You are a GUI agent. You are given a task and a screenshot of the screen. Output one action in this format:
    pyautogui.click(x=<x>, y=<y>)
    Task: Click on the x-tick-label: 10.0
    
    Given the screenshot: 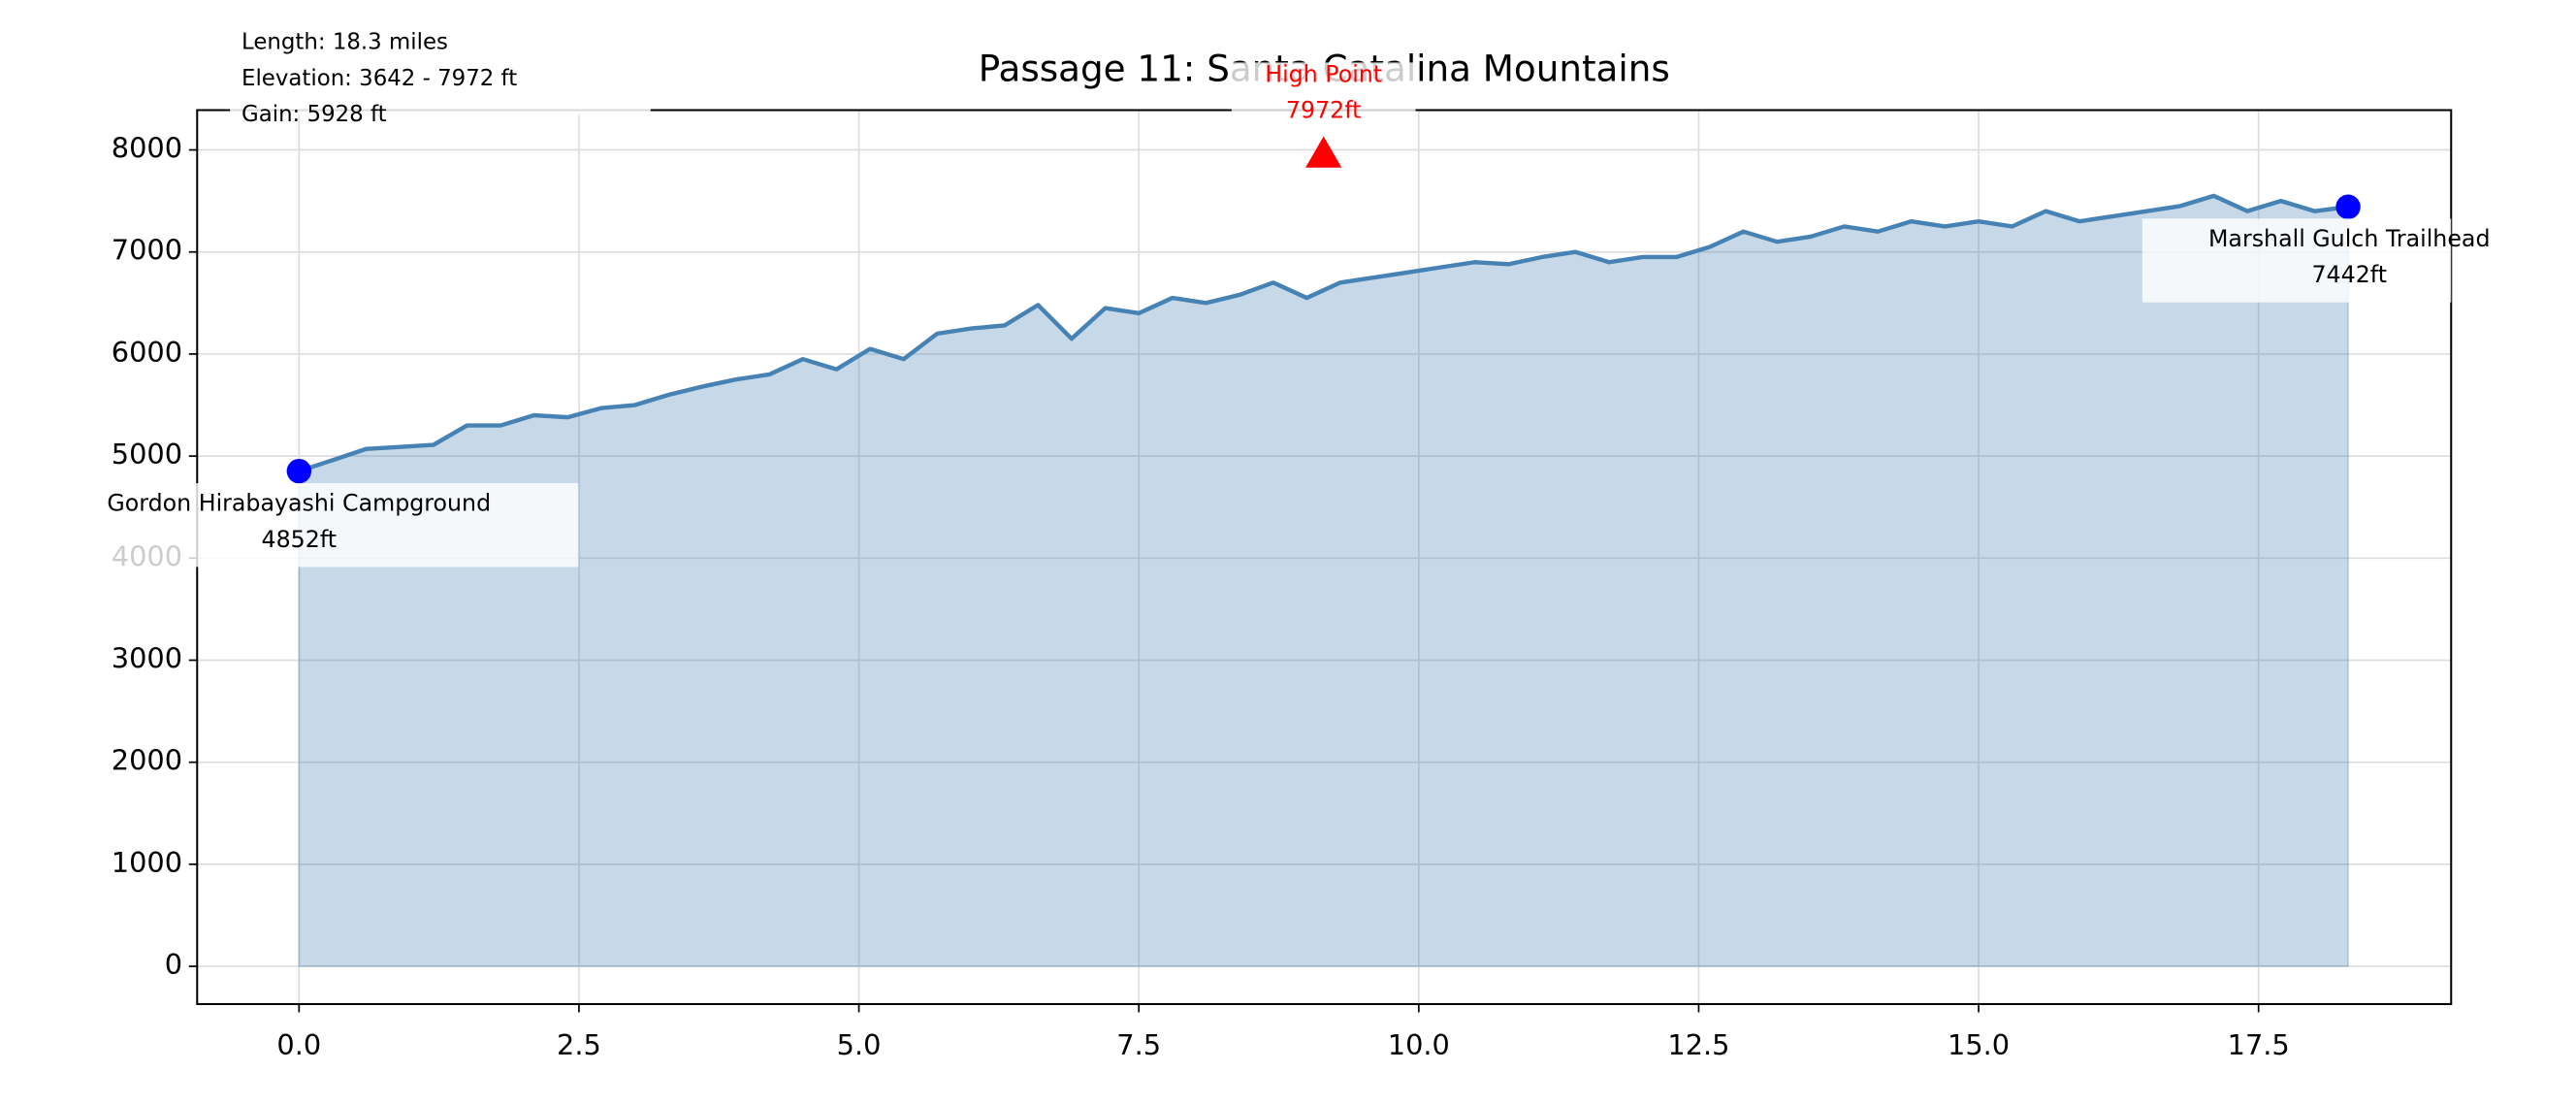 What is the action you would take?
    pyautogui.click(x=1419, y=1044)
    